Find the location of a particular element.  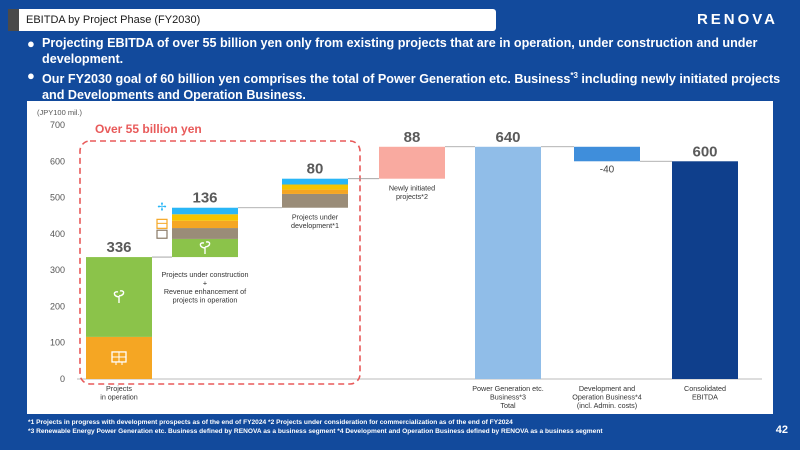

title-marker is located at coordinates (13, 20).